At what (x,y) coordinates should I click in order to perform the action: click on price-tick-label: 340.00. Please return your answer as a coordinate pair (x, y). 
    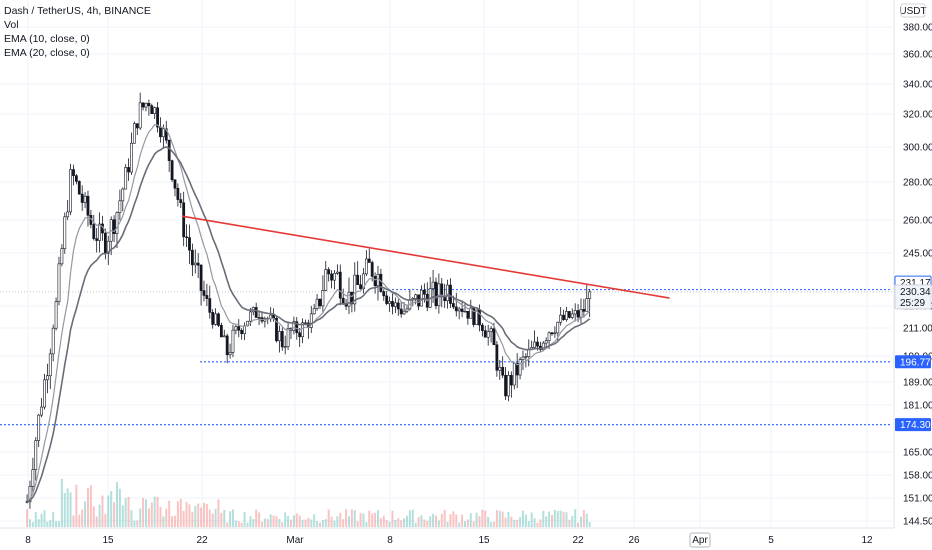
    Looking at the image, I should click on (917, 85).